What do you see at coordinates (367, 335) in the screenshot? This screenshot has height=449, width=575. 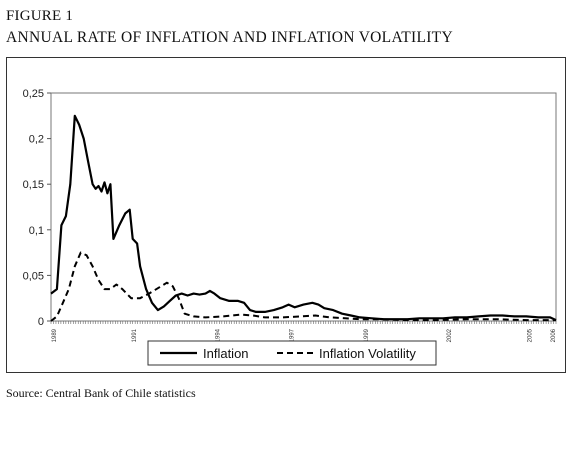 I see `x-tick-label: 1999` at bounding box center [367, 335].